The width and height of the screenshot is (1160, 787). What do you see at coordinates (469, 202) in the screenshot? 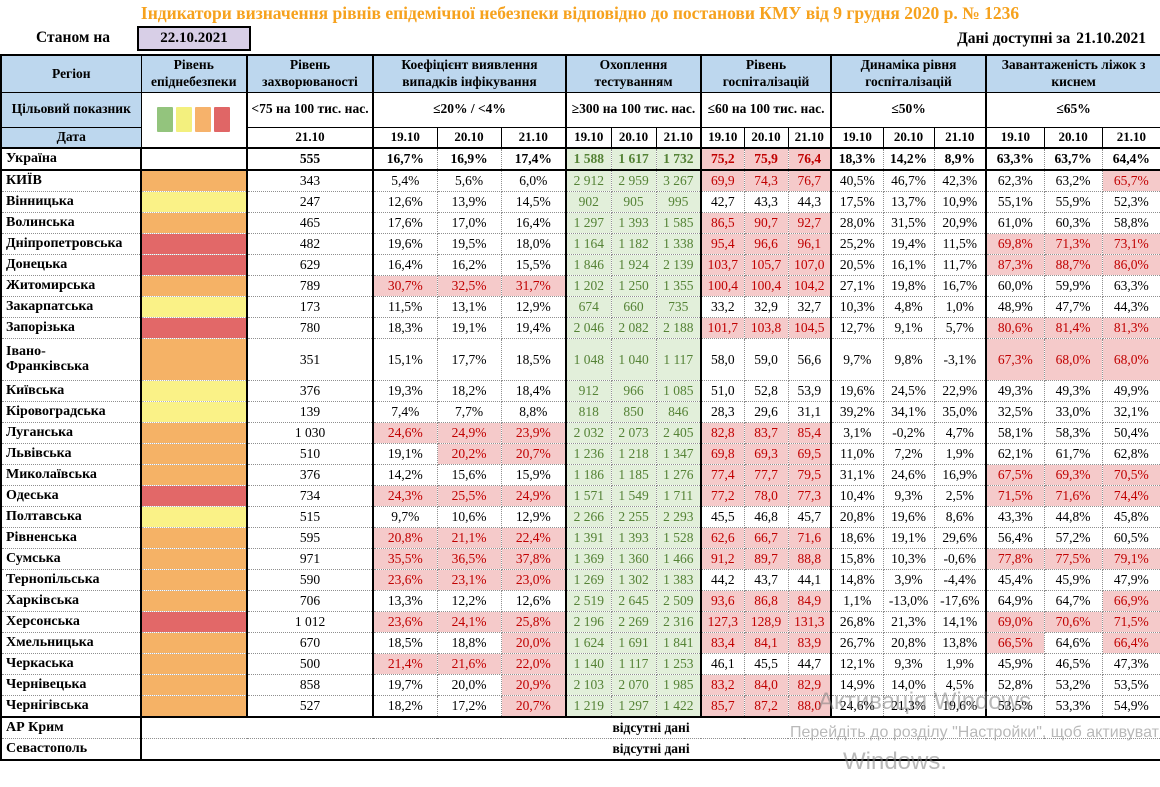
I see `coef-cell: 13,9%` at bounding box center [469, 202].